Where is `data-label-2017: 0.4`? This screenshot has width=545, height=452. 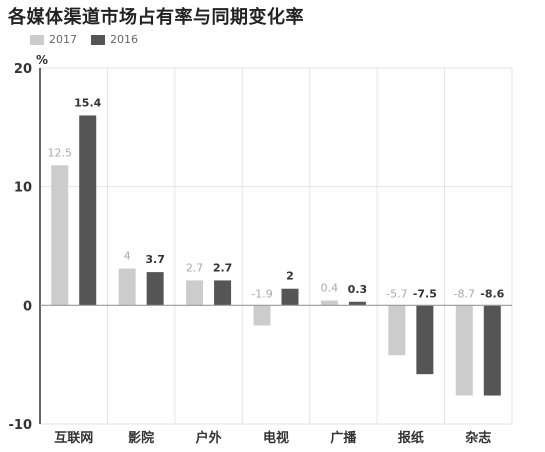 data-label-2017: 0.4 is located at coordinates (330, 288).